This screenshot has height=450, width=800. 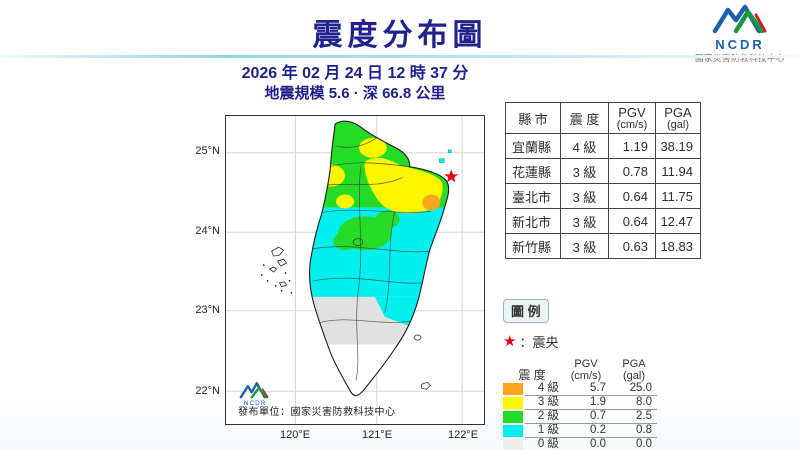 What do you see at coordinates (603, 146) in the screenshot?
I see `table-row: 宜蘭縣 4 級 1.19 38.19` at bounding box center [603, 146].